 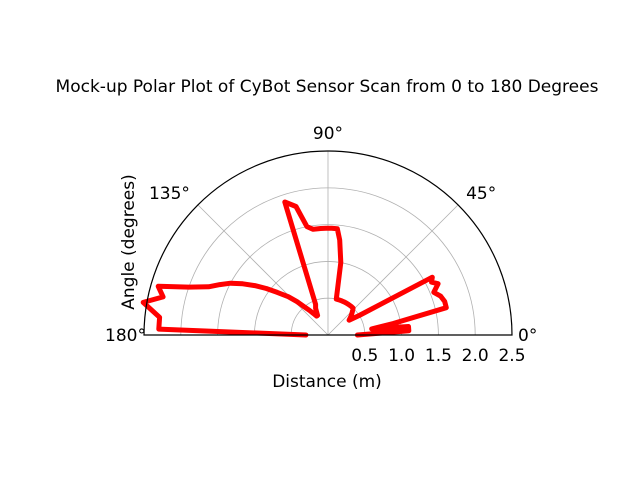 I want to click on angle-tick-label-4: 180°, so click(x=125, y=336).